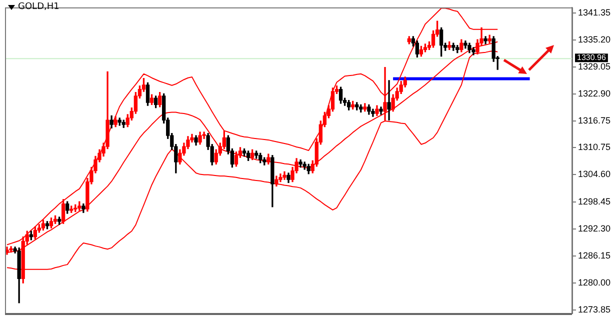  Describe the element at coordinates (594, 67) in the screenshot. I see `y-tick-label: 1329.05` at that location.